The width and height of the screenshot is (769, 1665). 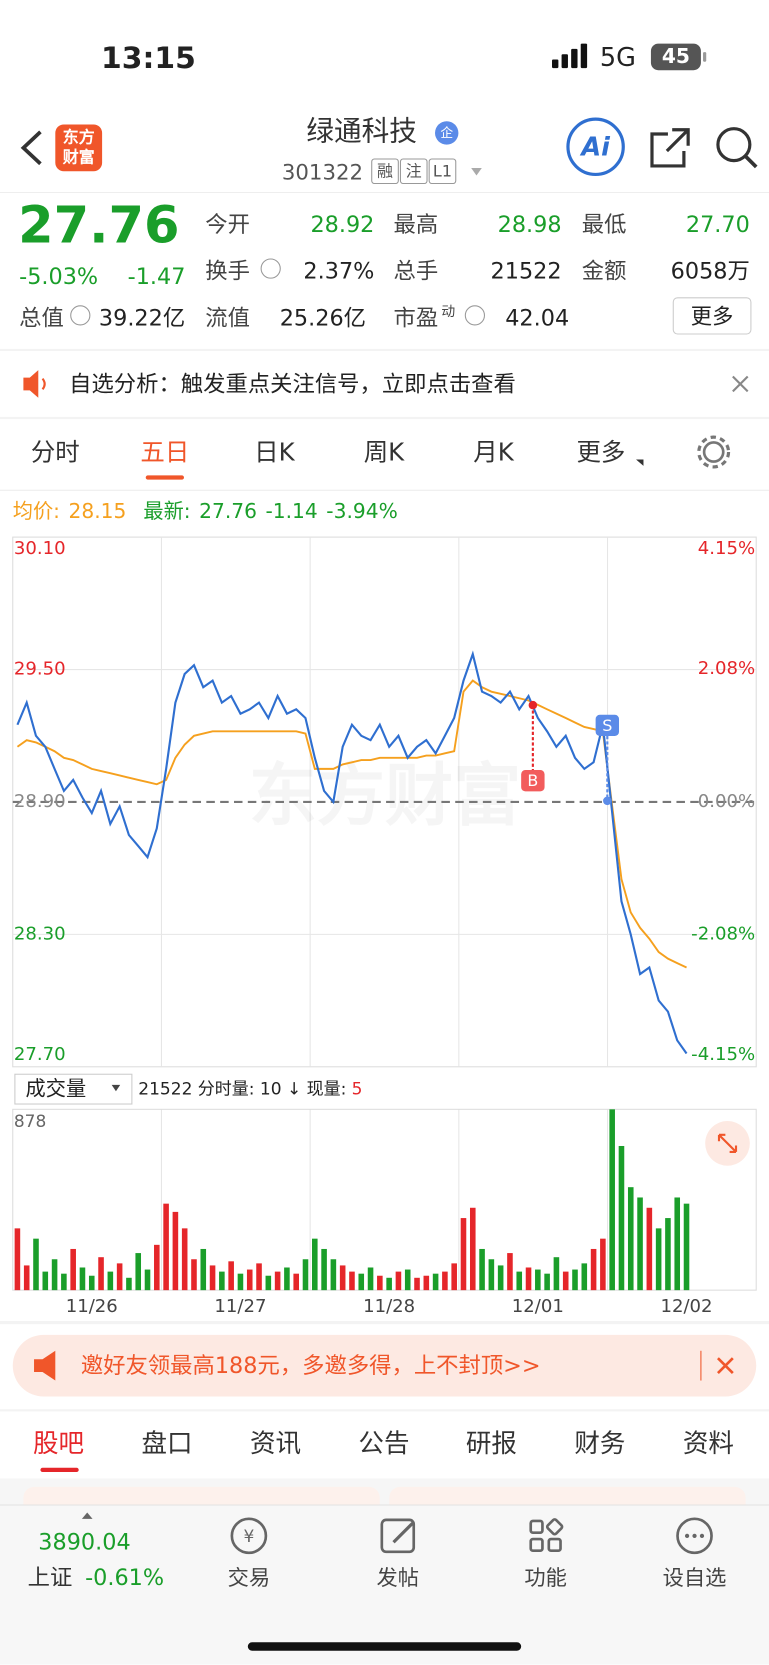 I want to click on trade-icon-glyph: ¥, so click(x=248, y=1537).